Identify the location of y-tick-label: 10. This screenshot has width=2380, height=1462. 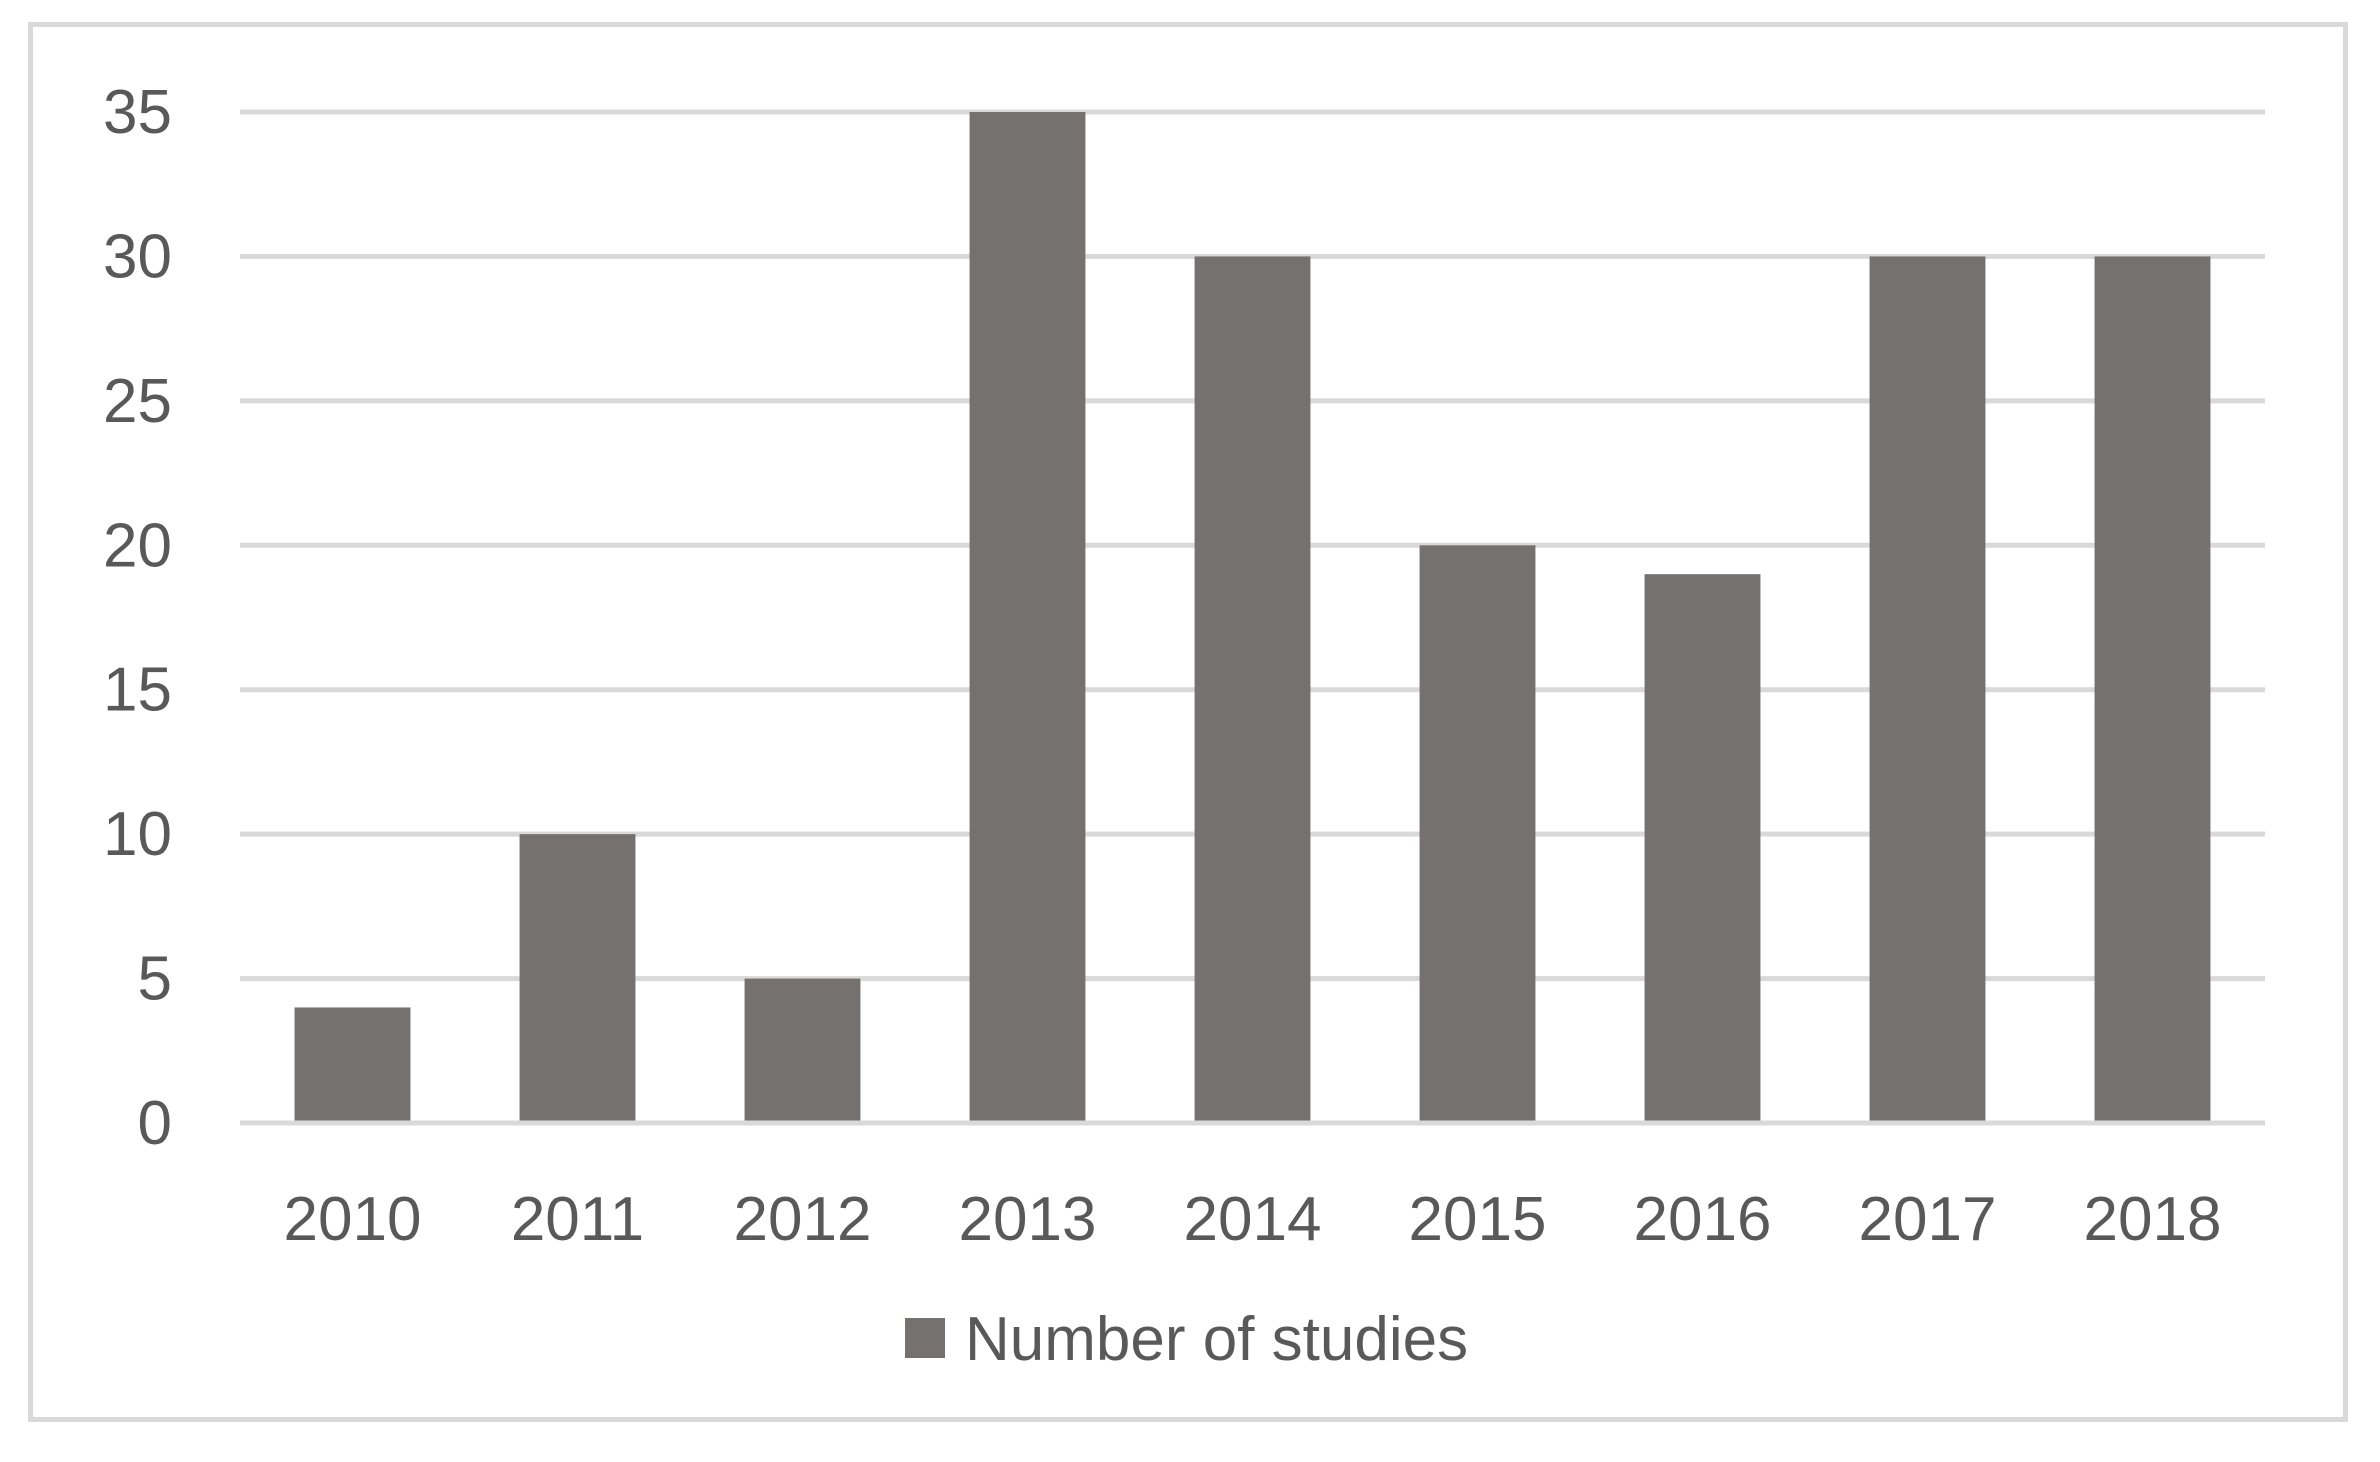
(137, 834).